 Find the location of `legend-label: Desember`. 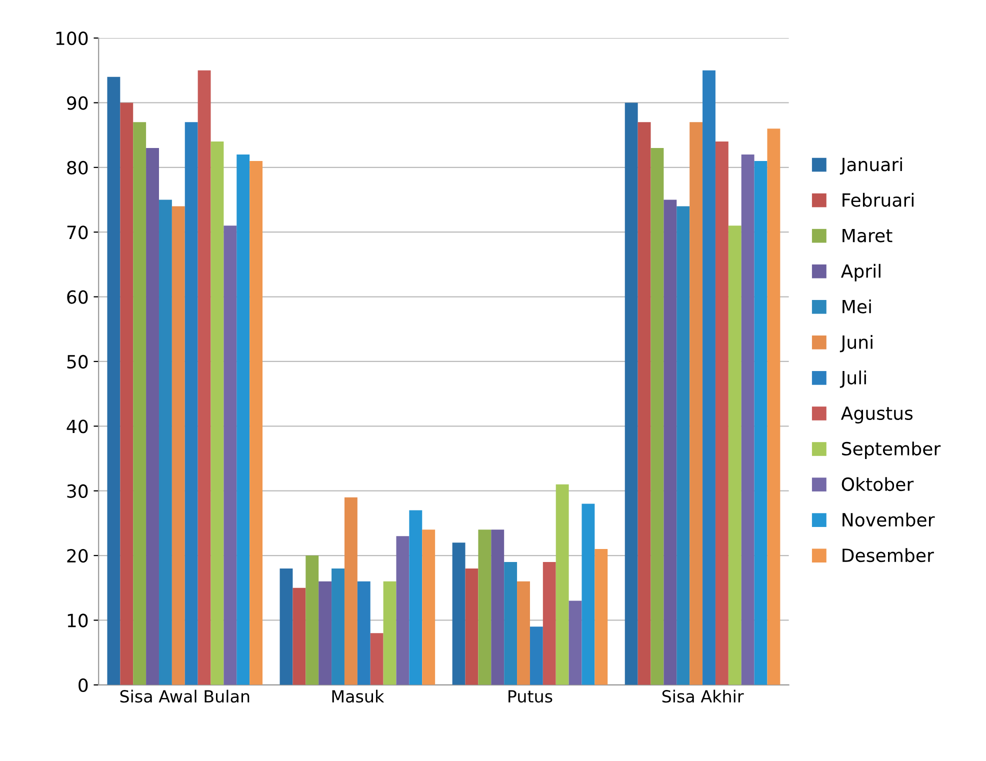

legend-label: Desember is located at coordinates (888, 555).